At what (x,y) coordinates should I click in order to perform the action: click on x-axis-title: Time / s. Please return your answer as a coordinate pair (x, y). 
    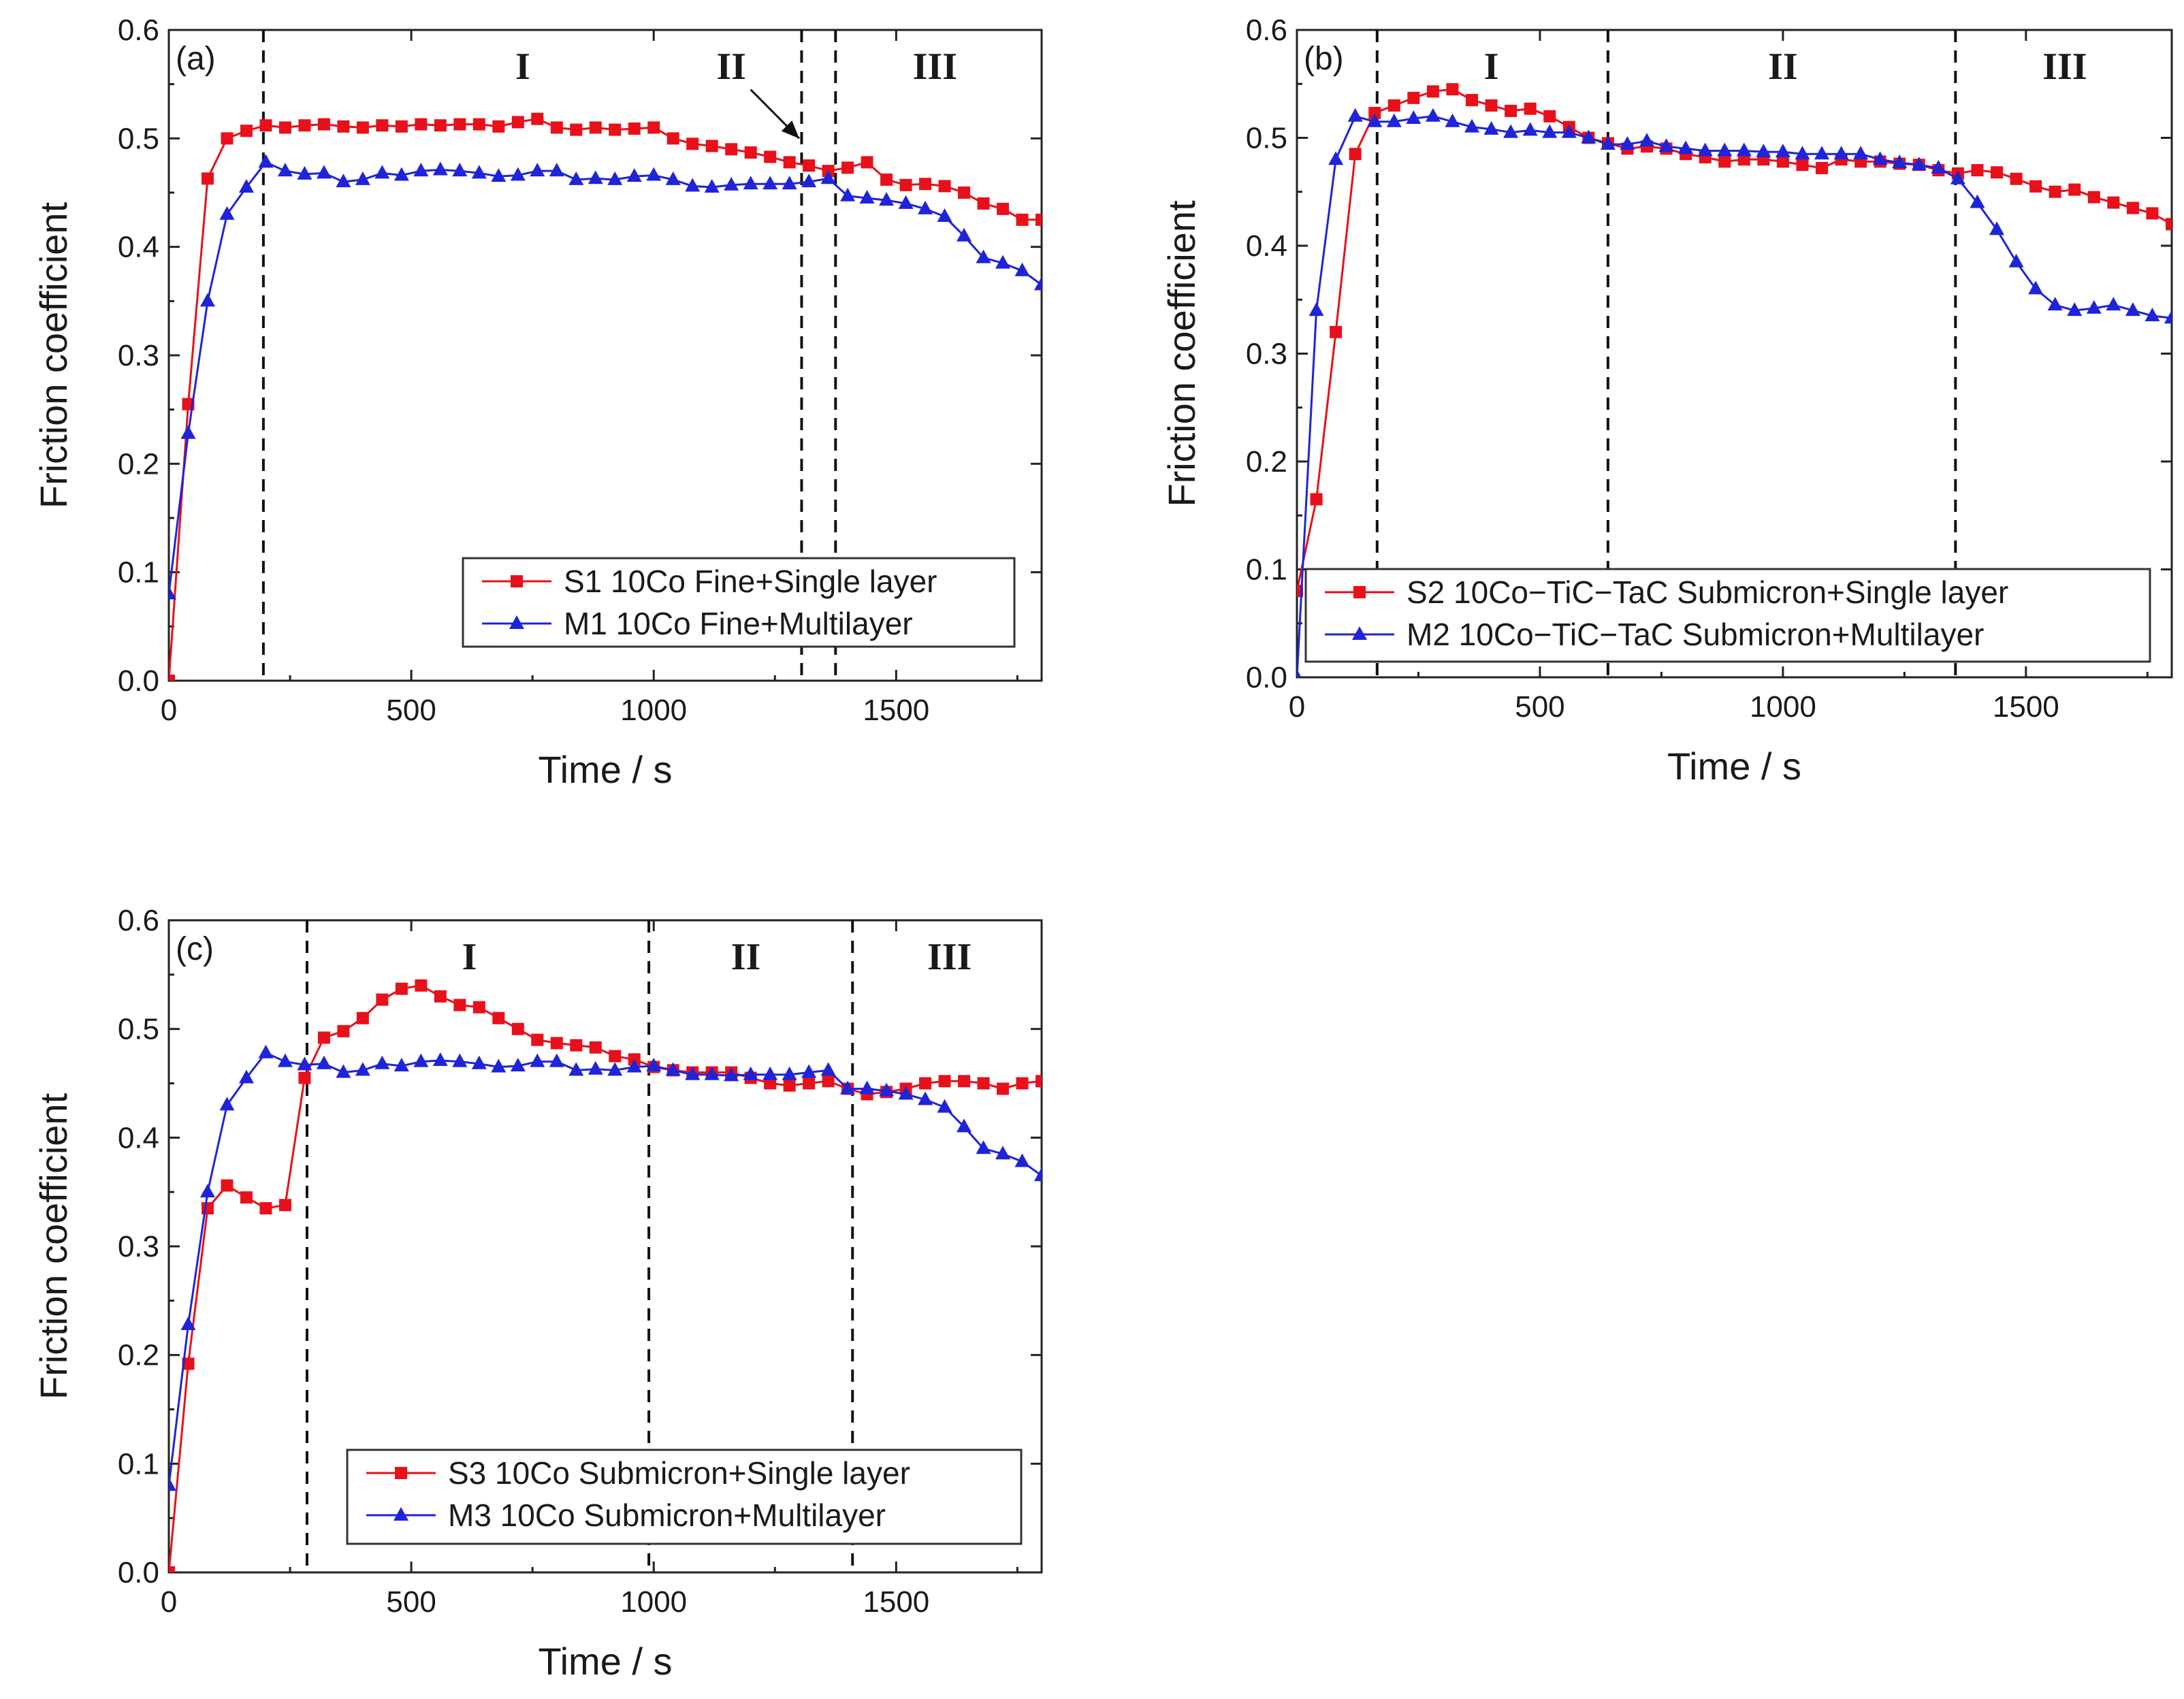
    Looking at the image, I should click on (1734, 766).